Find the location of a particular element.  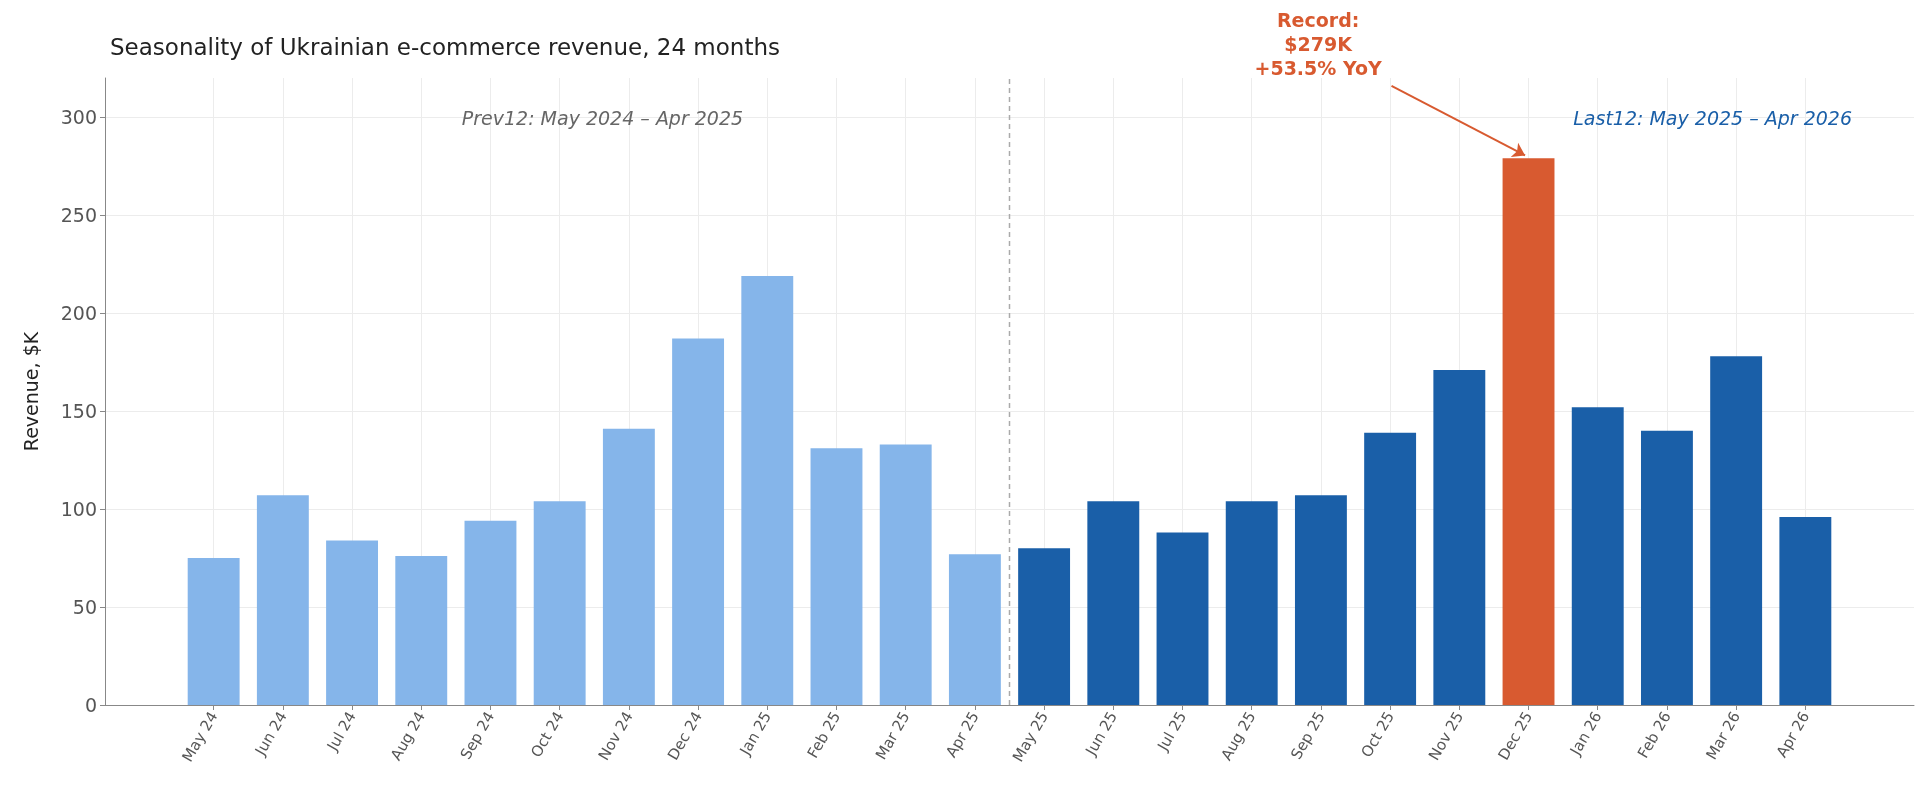

y-tick-label: 100 is located at coordinates (78, 509).